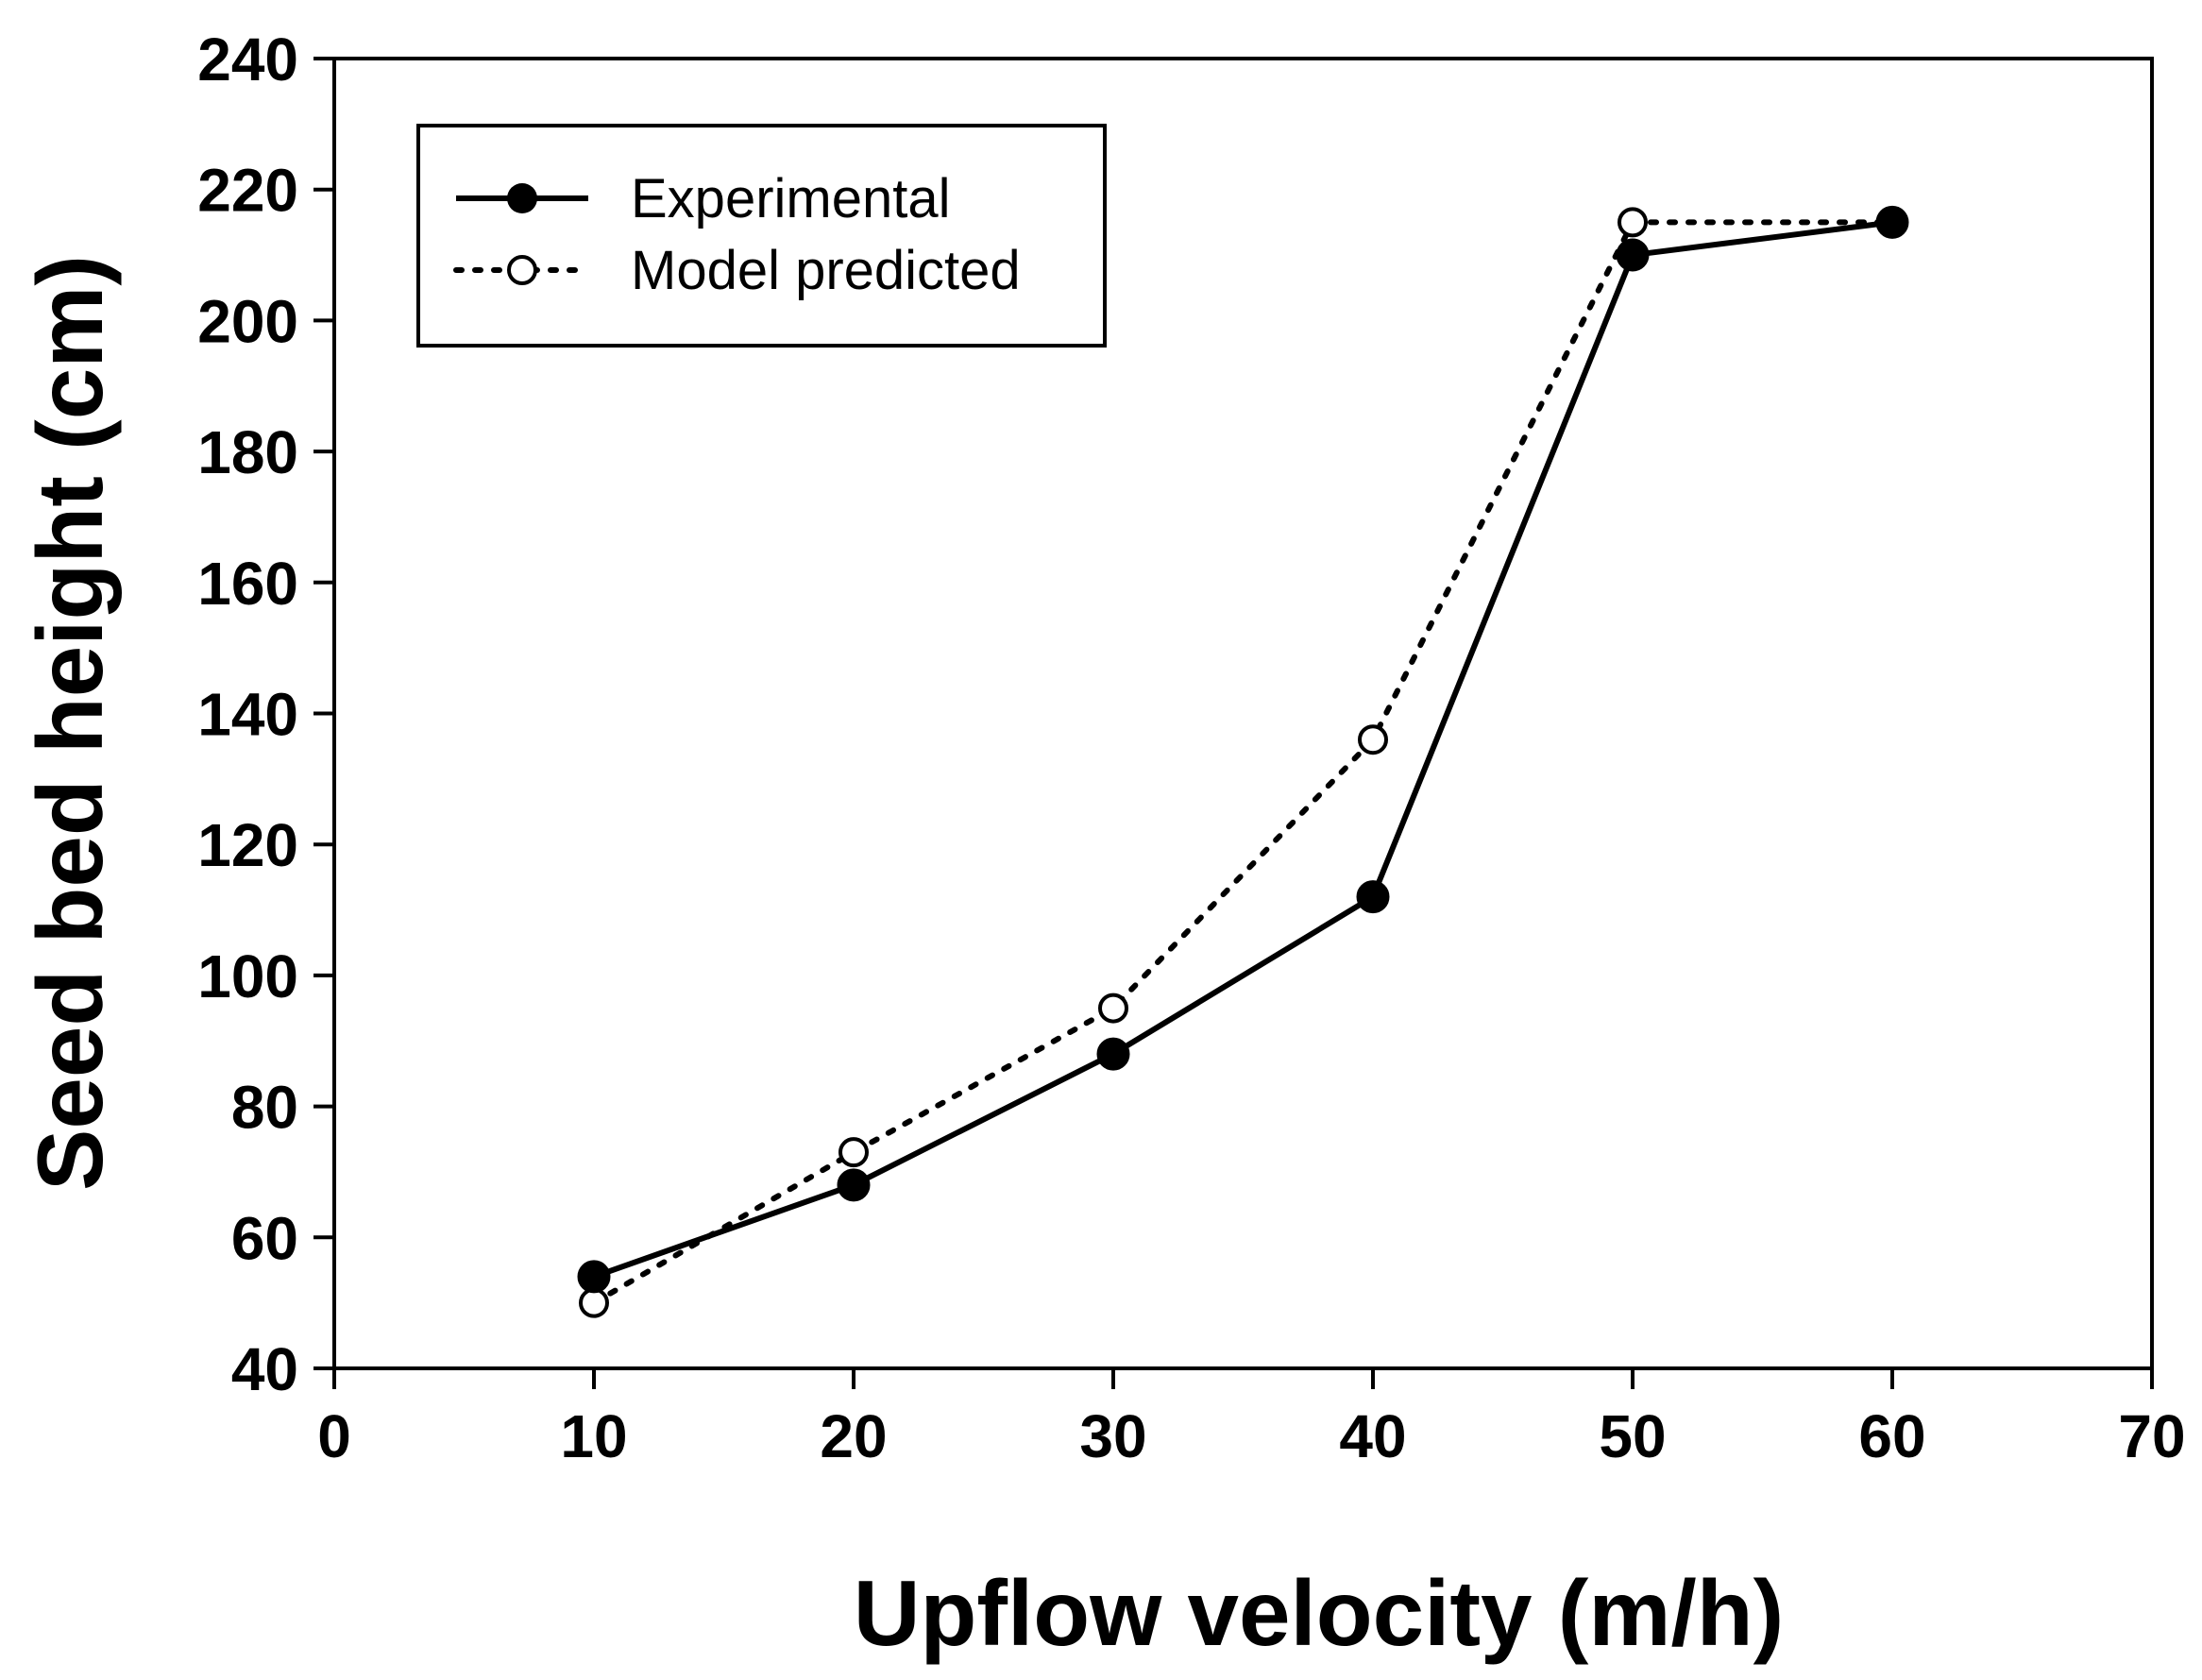 The width and height of the screenshot is (2202, 1680). Describe the element at coordinates (1252, 1419) in the screenshot. I see `x-axis: 0 10 20 30 40 50 60 70` at that location.